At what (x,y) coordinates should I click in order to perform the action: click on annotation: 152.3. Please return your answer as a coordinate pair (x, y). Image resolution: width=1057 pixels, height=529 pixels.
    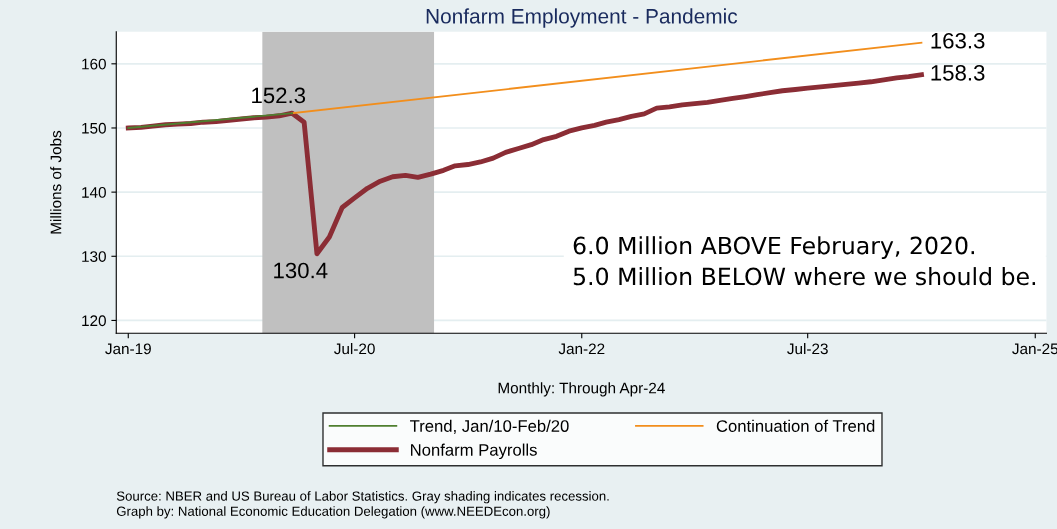
    Looking at the image, I should click on (279, 95).